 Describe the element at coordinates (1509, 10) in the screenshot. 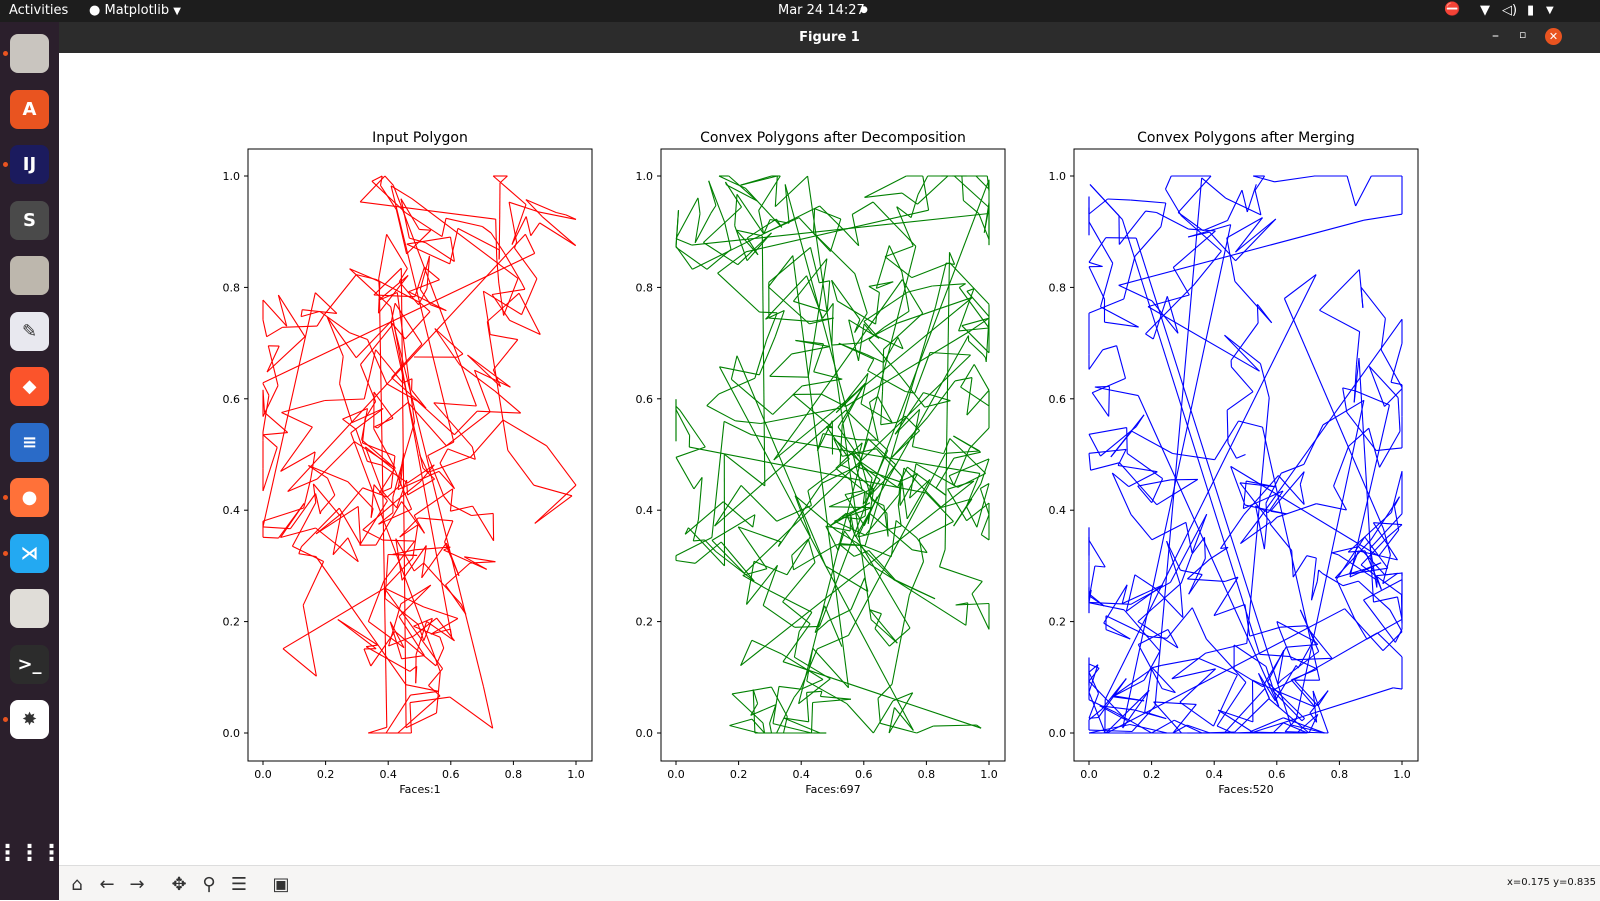

I see `volume-icon: ◁)` at that location.